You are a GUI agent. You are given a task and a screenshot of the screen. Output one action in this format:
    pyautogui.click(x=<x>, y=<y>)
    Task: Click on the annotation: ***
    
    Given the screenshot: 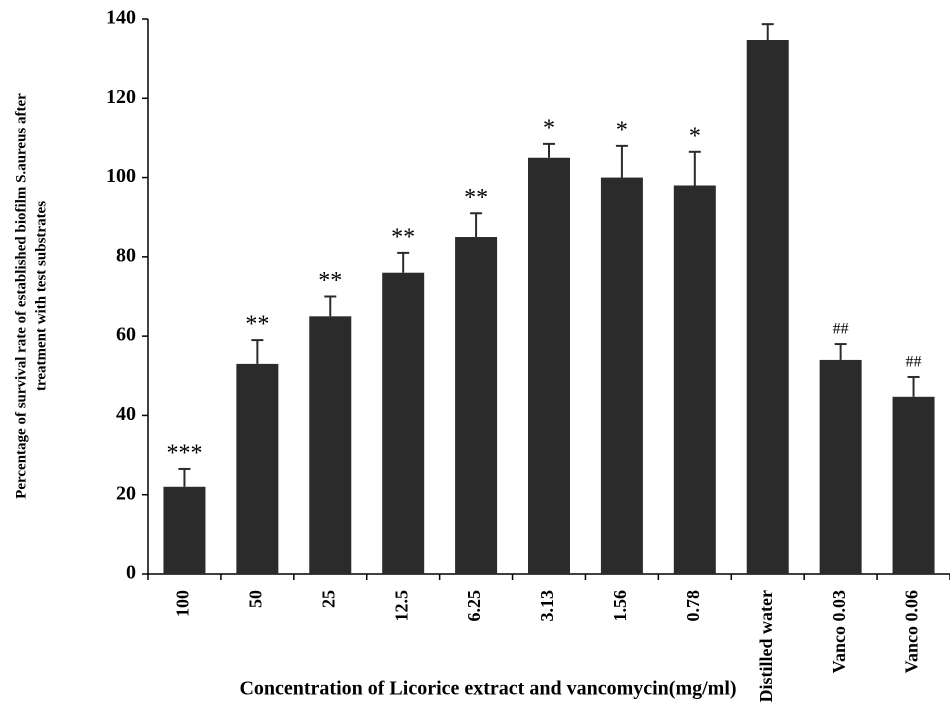 What is the action you would take?
    pyautogui.click(x=184, y=453)
    